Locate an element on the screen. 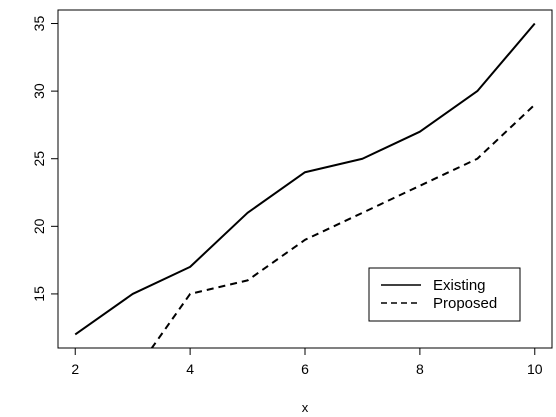 Image resolution: width=556 pixels, height=417 pixels. y-tick-label: 30 is located at coordinates (39, 91).